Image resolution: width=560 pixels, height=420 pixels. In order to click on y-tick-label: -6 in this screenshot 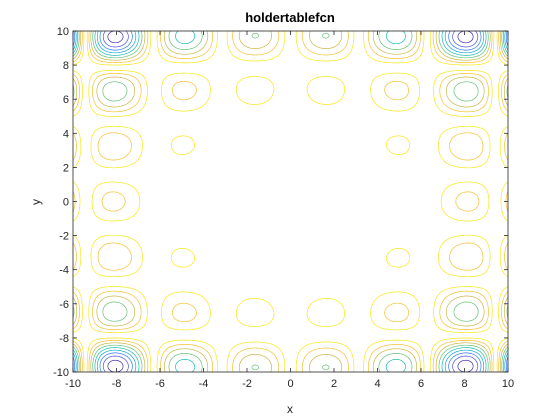, I will do `click(64, 305)`.